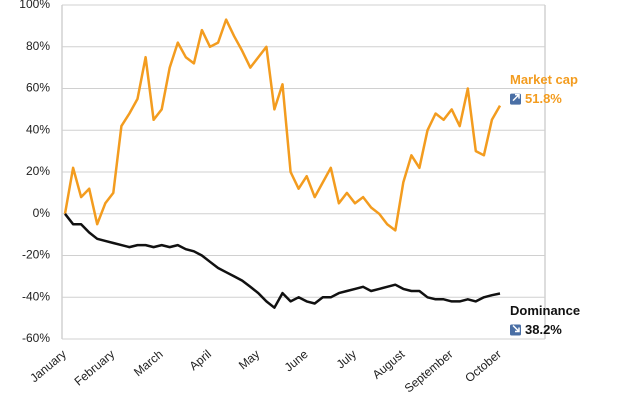 This screenshot has height=400, width=620. Describe the element at coordinates (42, 213) in the screenshot. I see `y-tick-label: 0%` at that location.